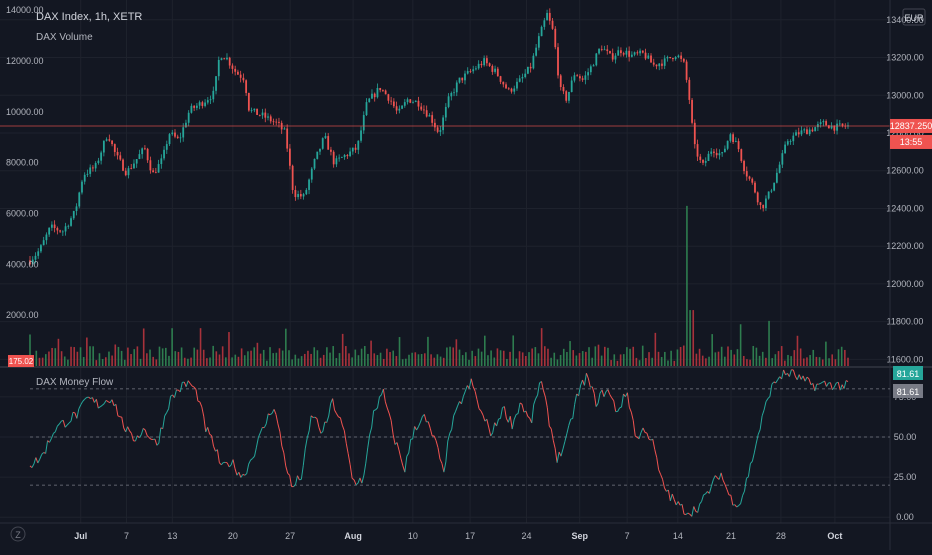 This screenshot has height=555, width=932. I want to click on volume-tick-label-2: 10000.00, so click(25, 112).